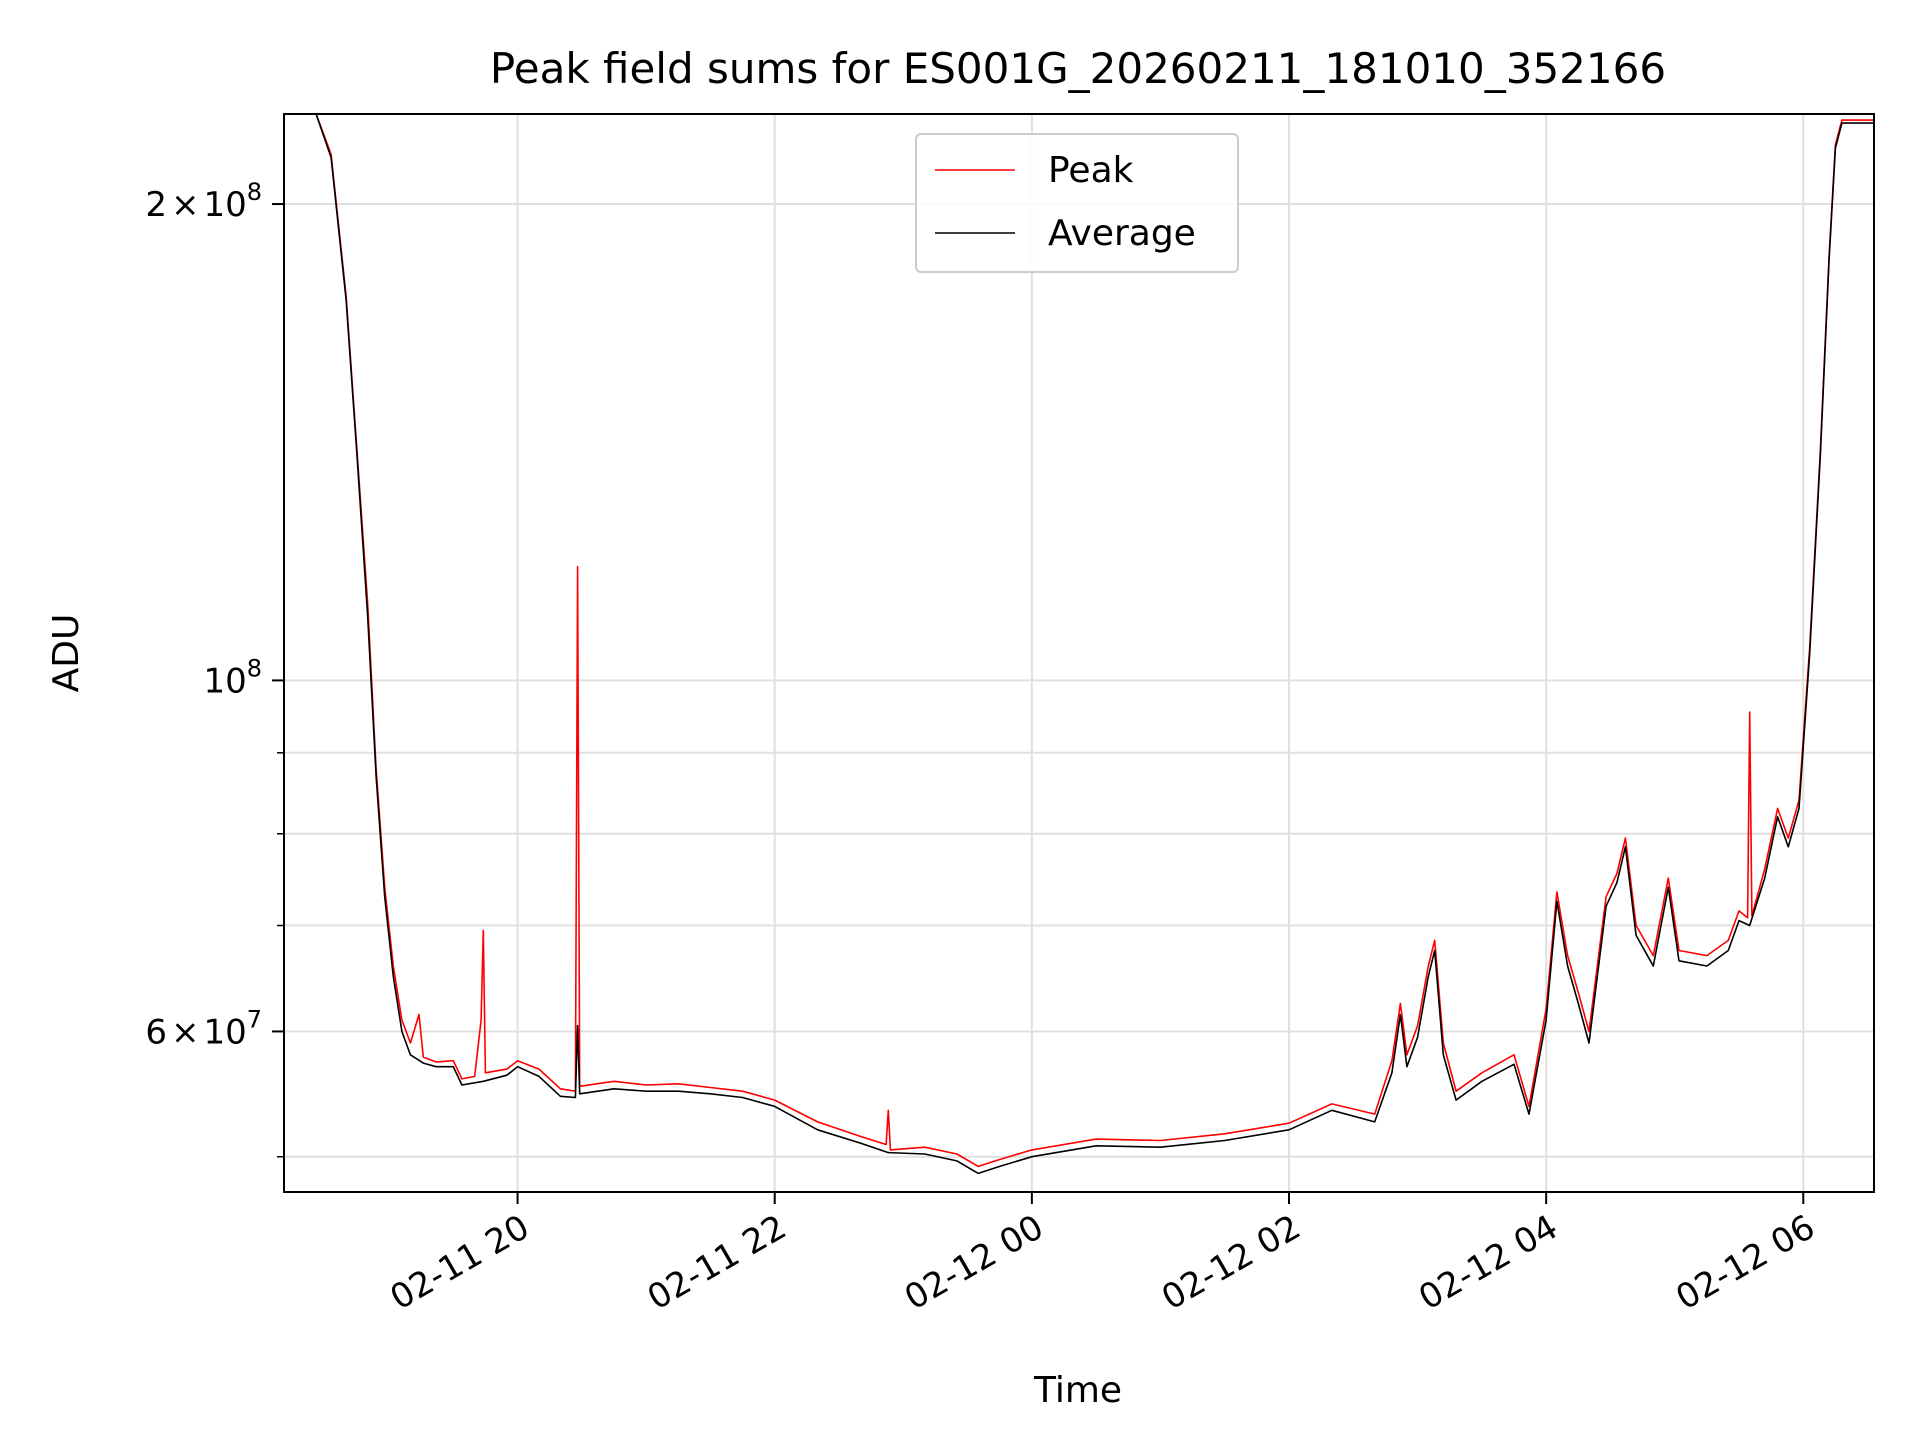 This screenshot has width=1920, height=1440. I want to click on y-tick-exponent: 7, so click(254, 1019).